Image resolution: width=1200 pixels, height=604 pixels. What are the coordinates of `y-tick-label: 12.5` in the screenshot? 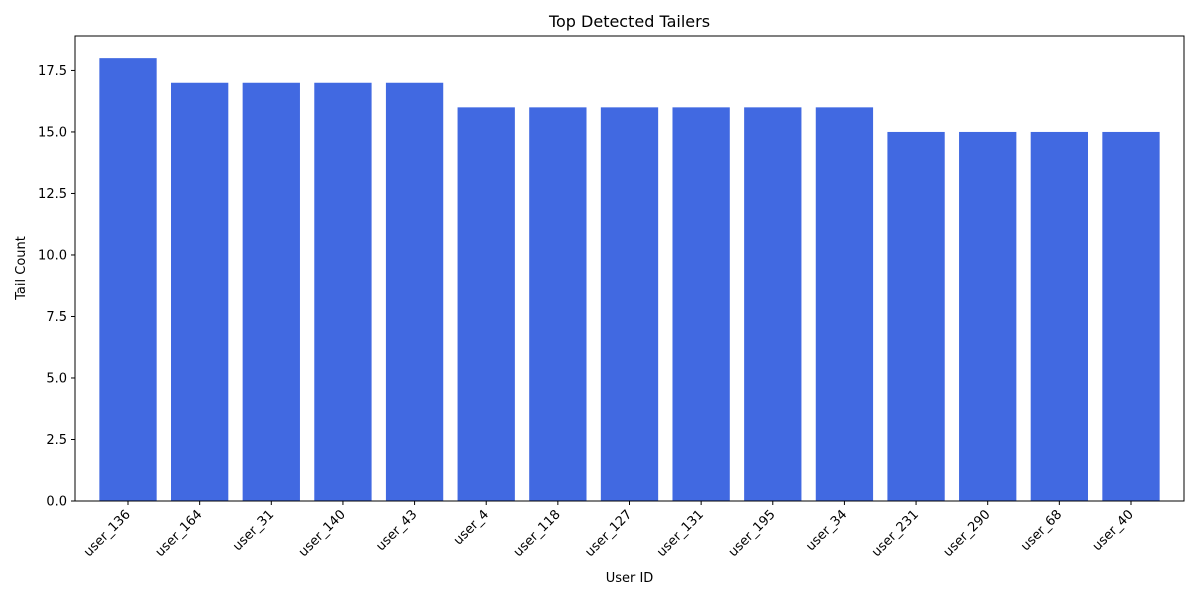 It's located at (52, 194).